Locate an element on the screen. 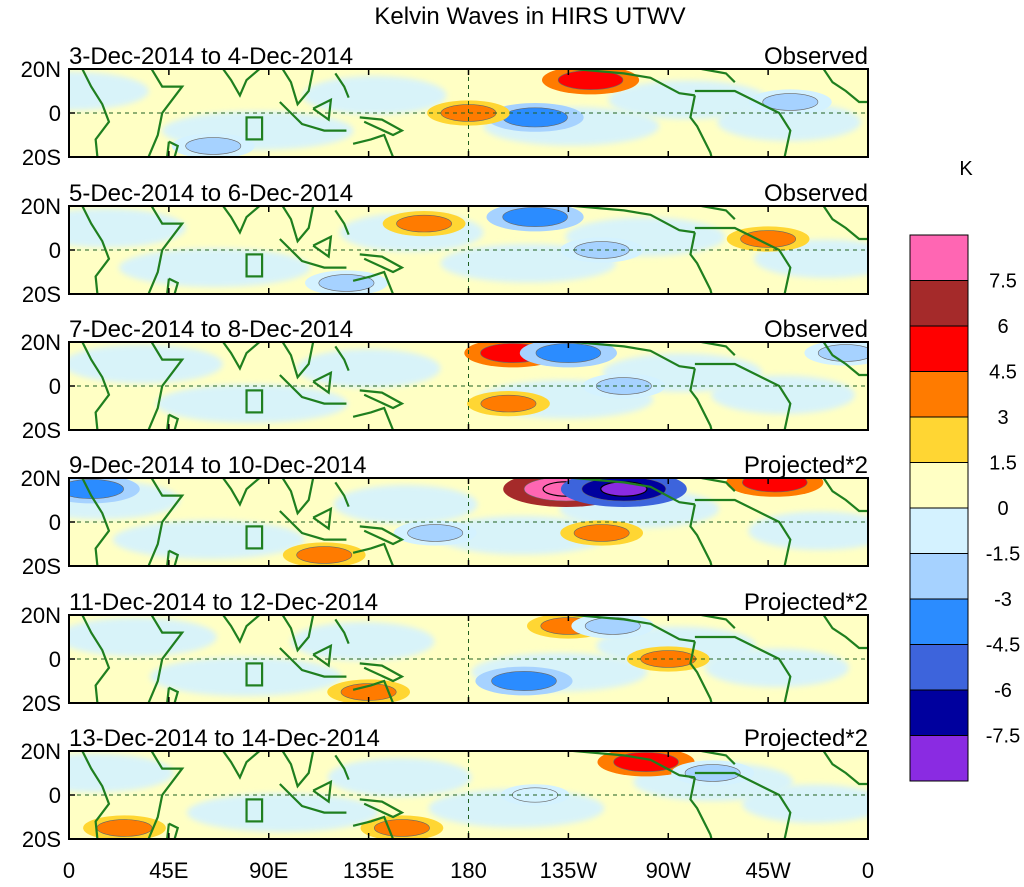  colorbar-label: -6 is located at coordinates (1003, 691).